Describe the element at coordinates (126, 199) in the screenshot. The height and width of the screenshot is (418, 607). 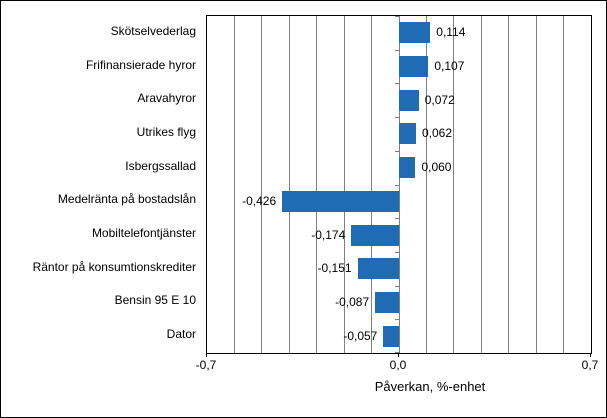
I see `category-label: Medelränta på bostadslån` at that location.